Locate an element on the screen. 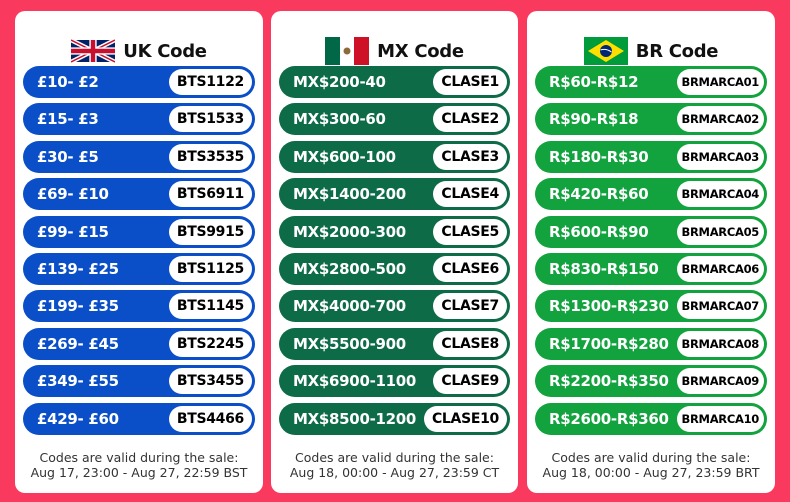  discount-row: £99- £15 BTS9915 is located at coordinates (139, 231).